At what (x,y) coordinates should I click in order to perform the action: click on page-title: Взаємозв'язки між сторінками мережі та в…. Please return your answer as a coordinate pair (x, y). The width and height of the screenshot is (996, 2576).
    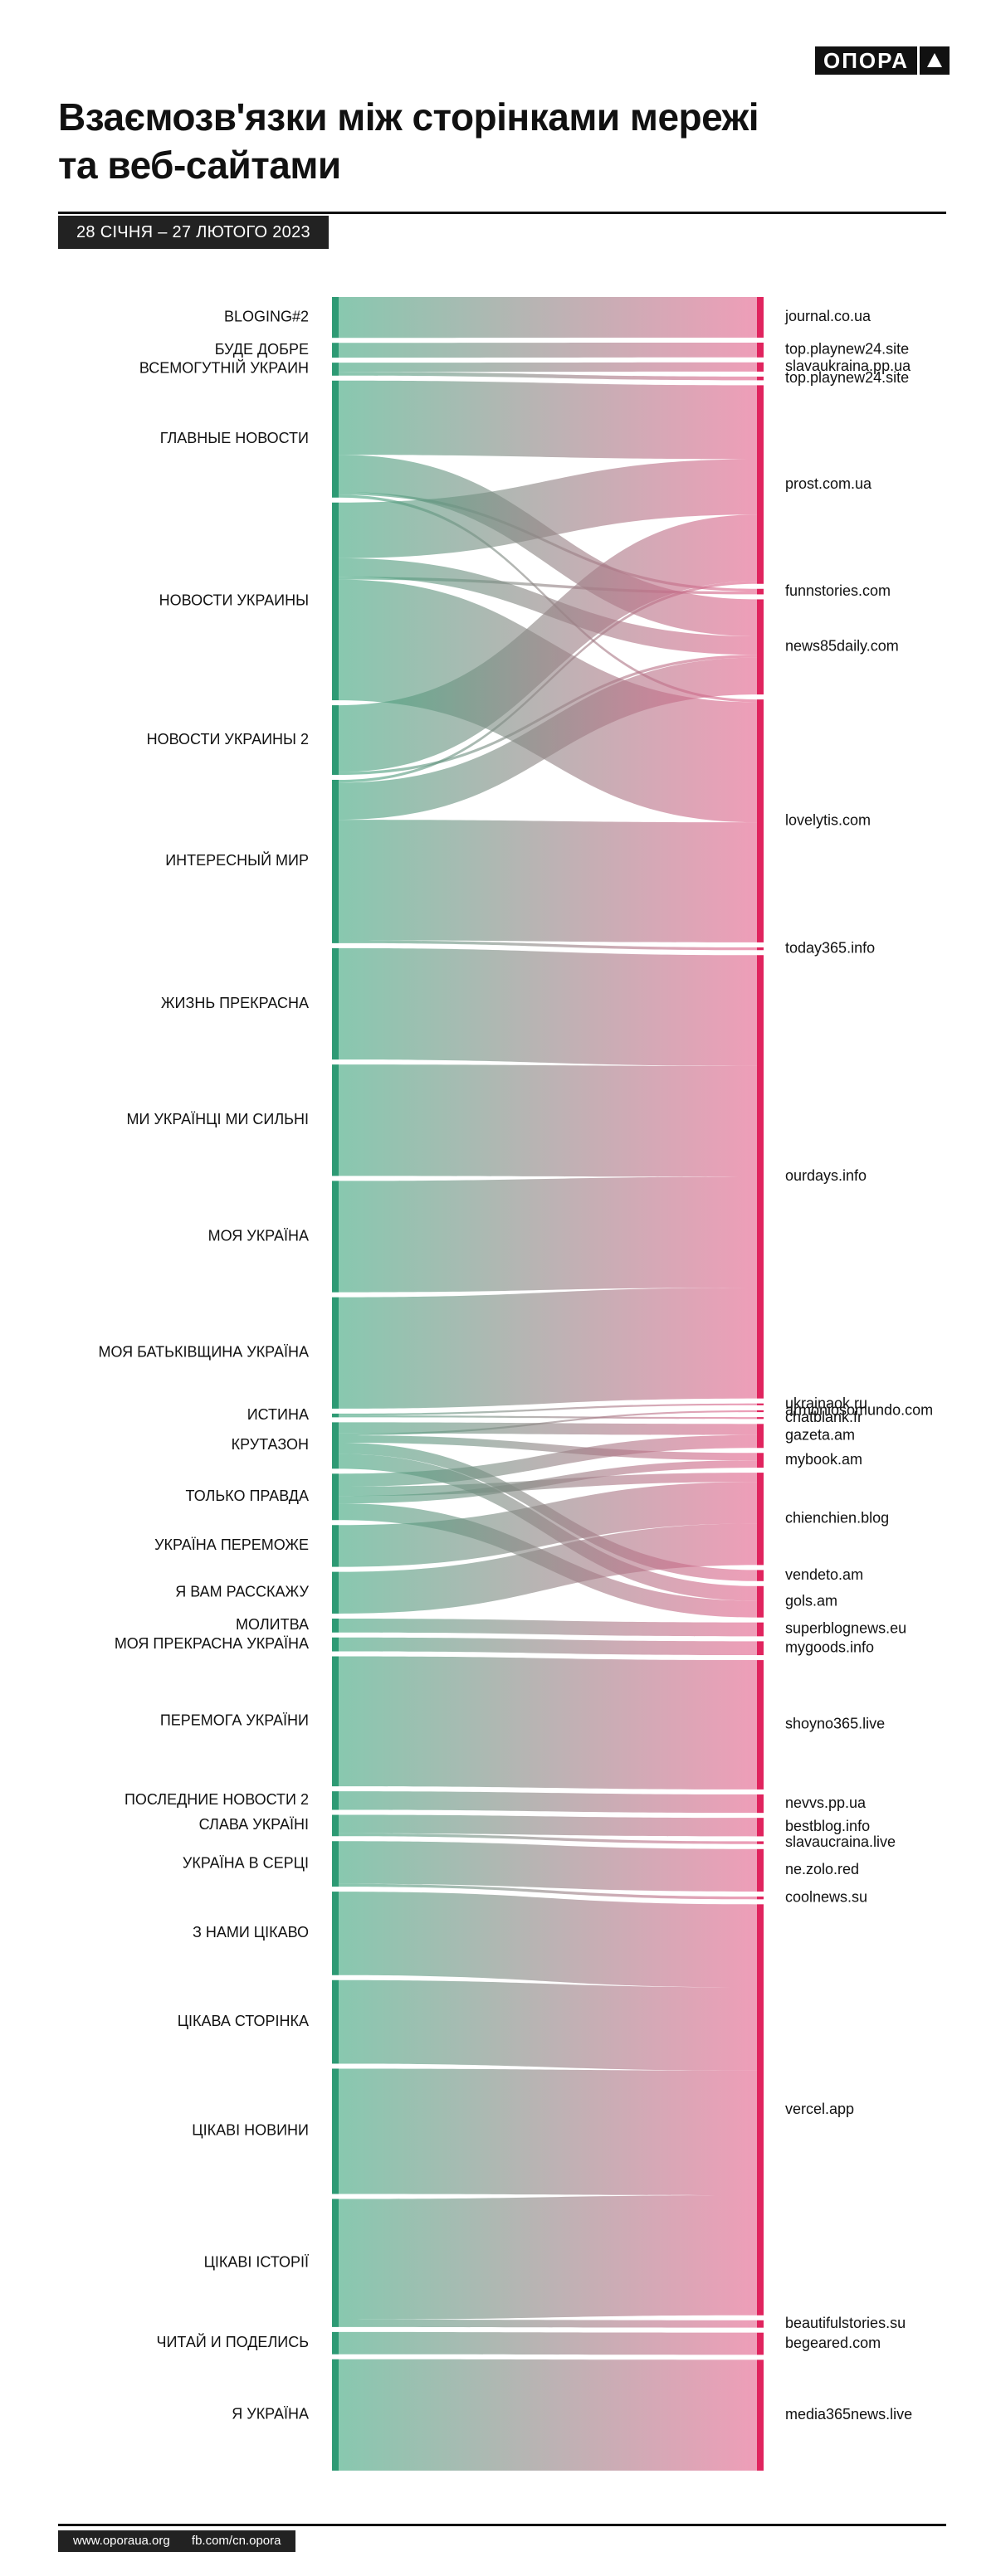
    Looking at the image, I should click on (473, 141).